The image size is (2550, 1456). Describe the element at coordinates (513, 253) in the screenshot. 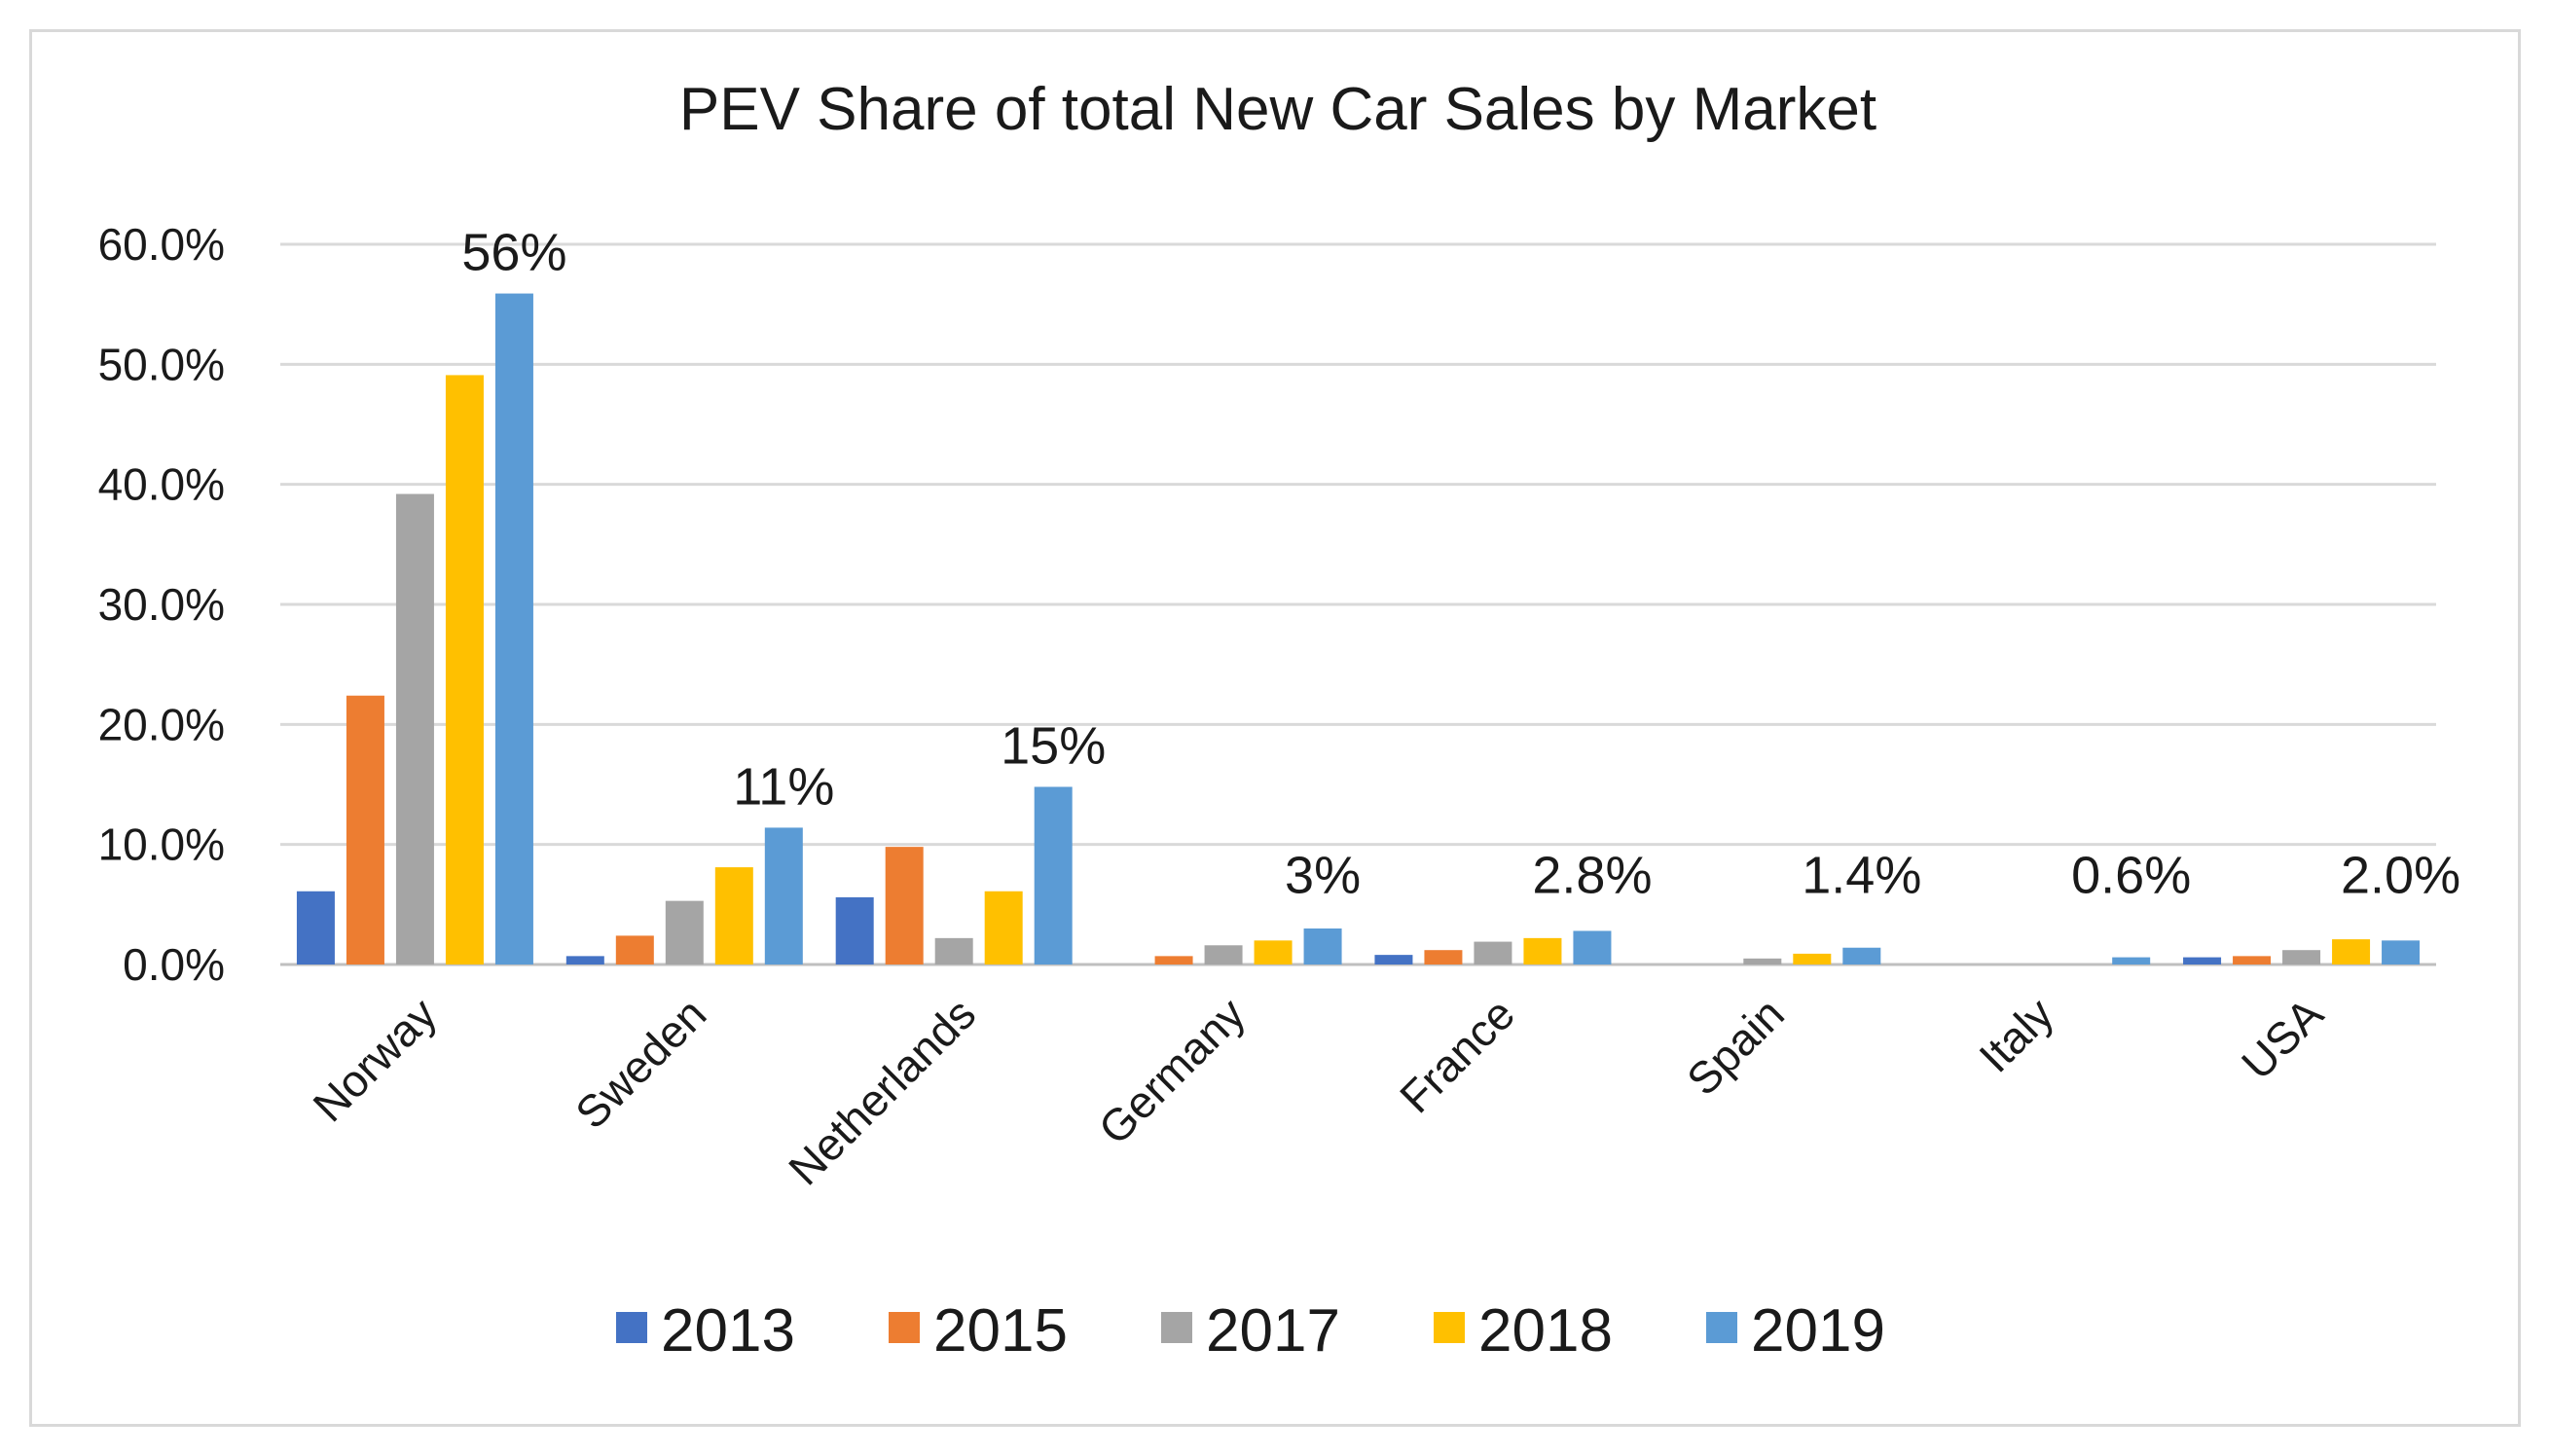

I see `data-label: 56%` at that location.